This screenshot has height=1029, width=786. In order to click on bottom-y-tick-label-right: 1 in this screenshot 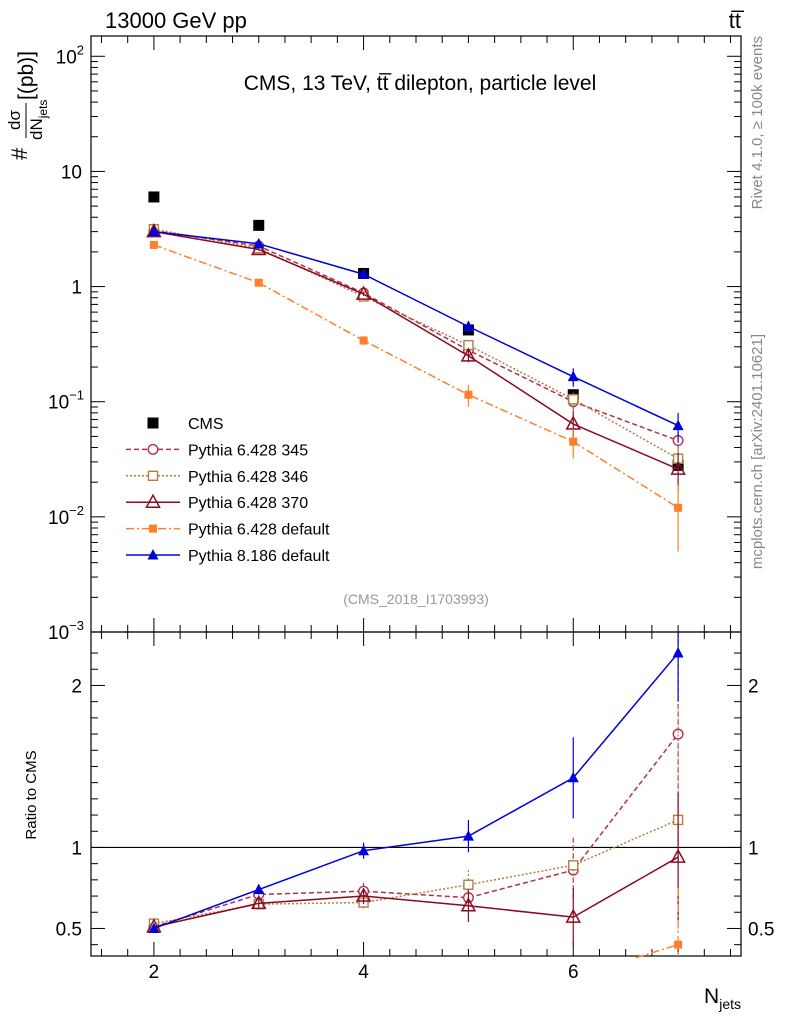, I will do `click(753, 848)`.